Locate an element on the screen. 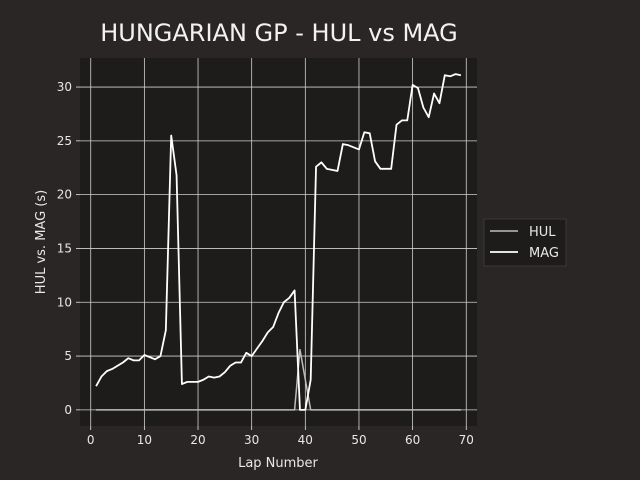 This screenshot has width=640, height=480. x-tick-label: 10 is located at coordinates (144, 440).